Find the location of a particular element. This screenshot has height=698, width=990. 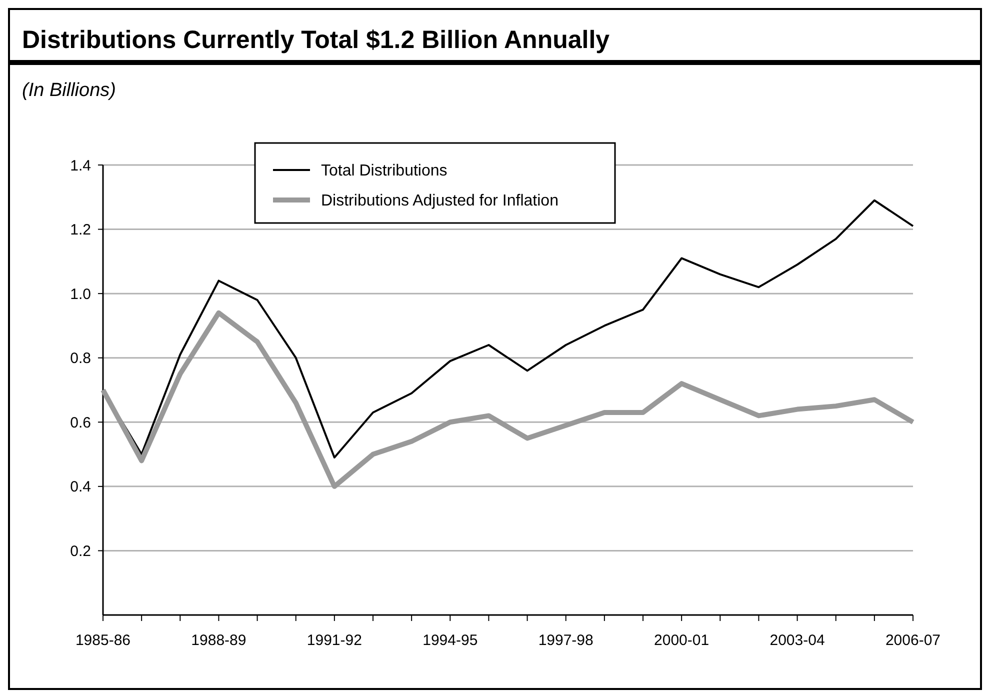

y-tick-label: 0.8 is located at coordinates (80, 359).